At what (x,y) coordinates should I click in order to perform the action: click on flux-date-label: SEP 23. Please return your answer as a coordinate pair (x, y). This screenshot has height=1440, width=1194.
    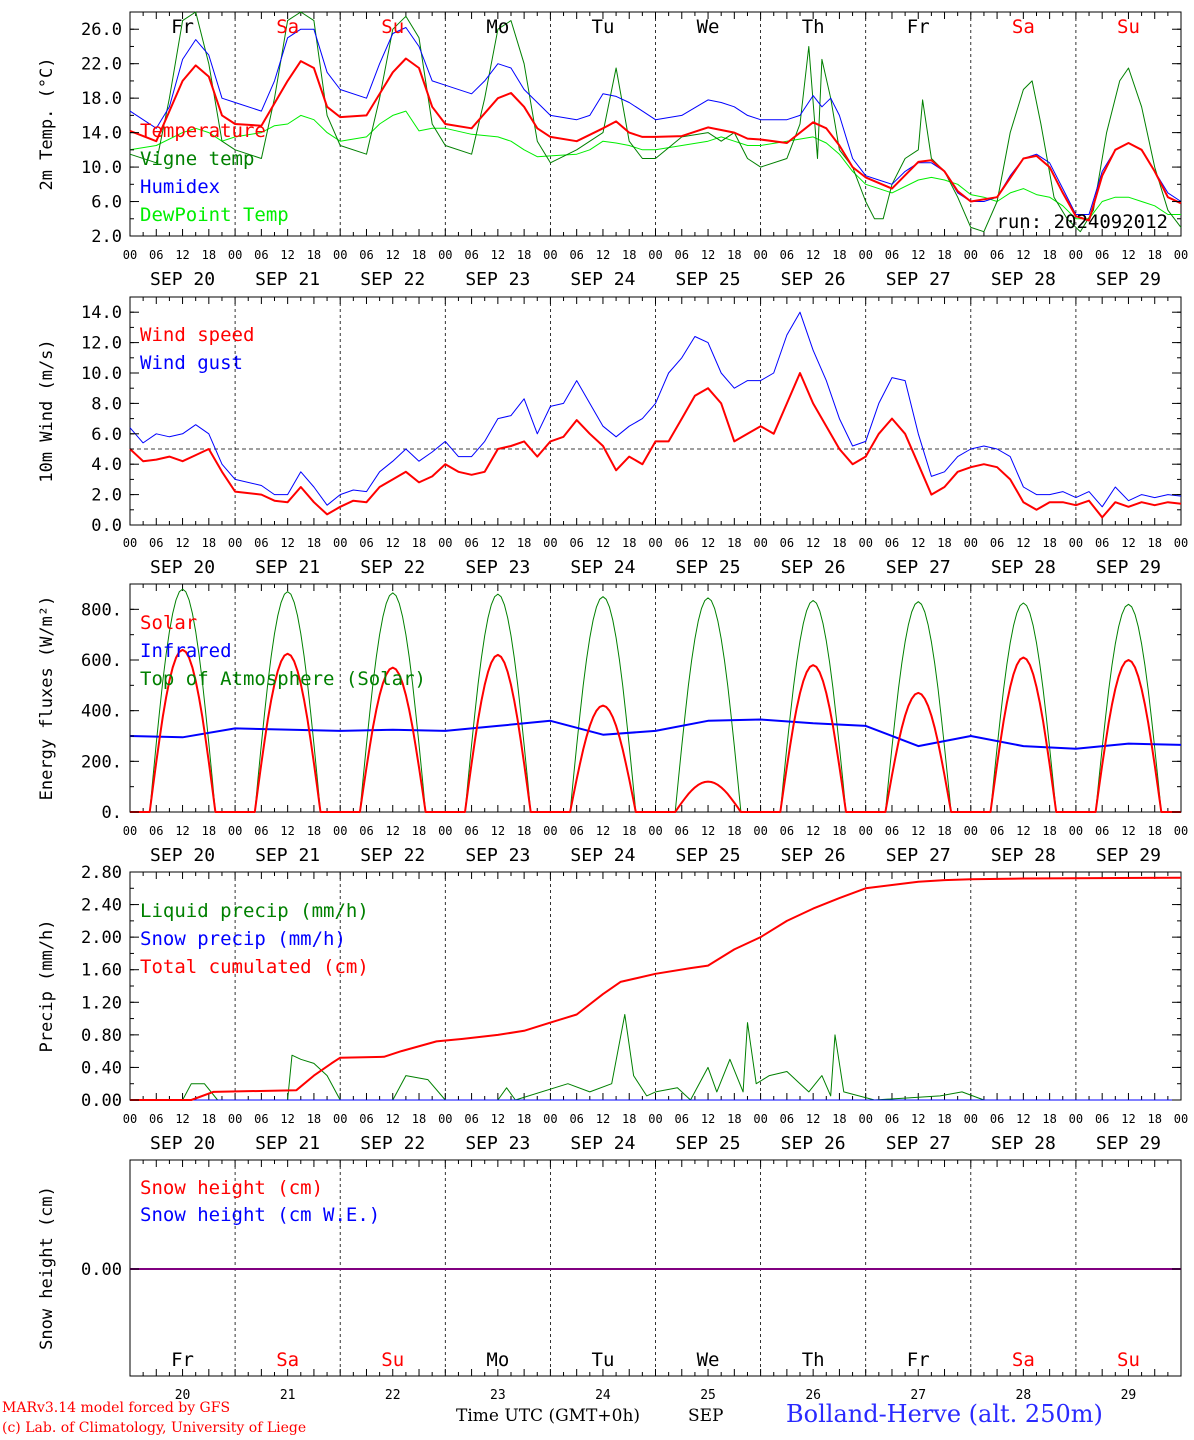
    Looking at the image, I should click on (497, 855).